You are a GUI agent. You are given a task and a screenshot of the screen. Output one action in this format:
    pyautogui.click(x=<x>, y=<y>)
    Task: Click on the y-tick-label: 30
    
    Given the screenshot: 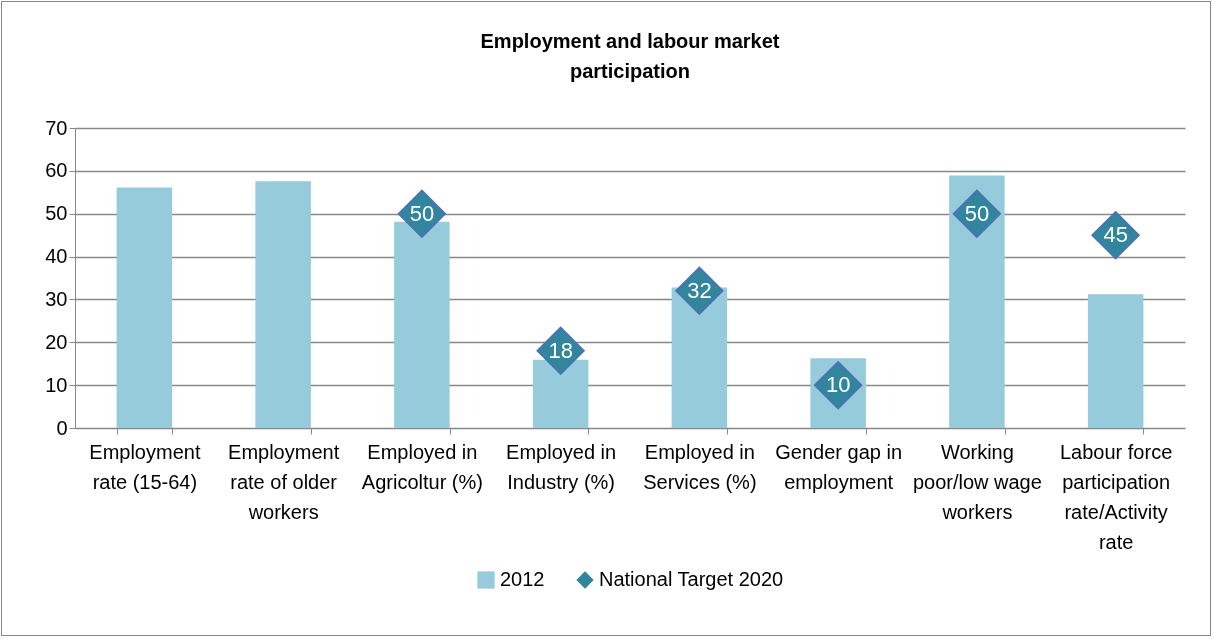 What is the action you would take?
    pyautogui.click(x=56, y=298)
    